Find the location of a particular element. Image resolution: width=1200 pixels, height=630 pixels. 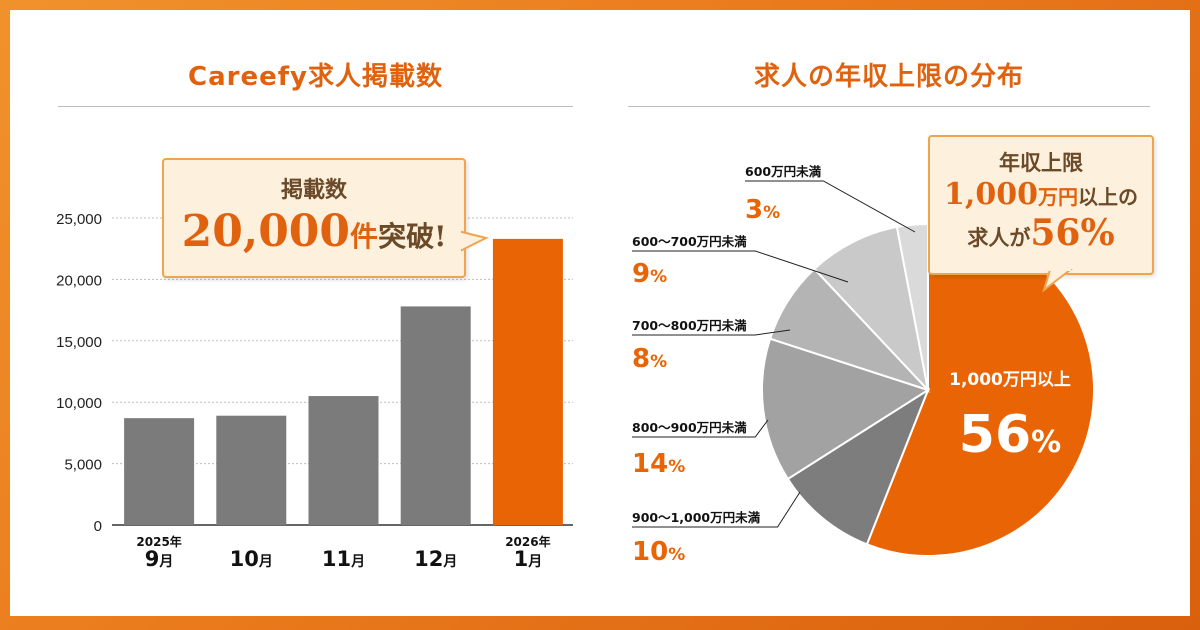

pie-slice-value: 3% is located at coordinates (762, 210).